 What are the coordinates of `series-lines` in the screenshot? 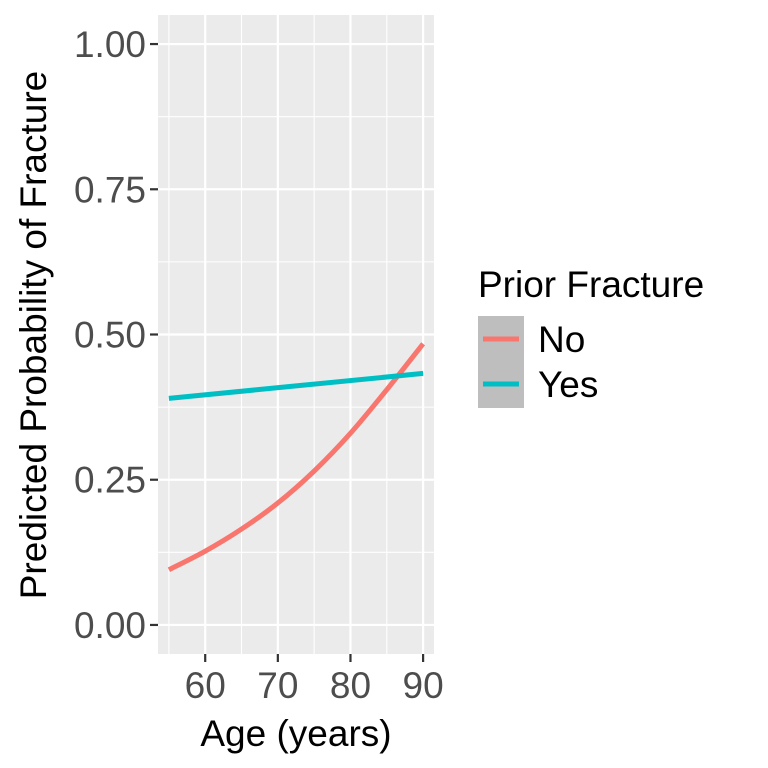 It's located at (296, 457).